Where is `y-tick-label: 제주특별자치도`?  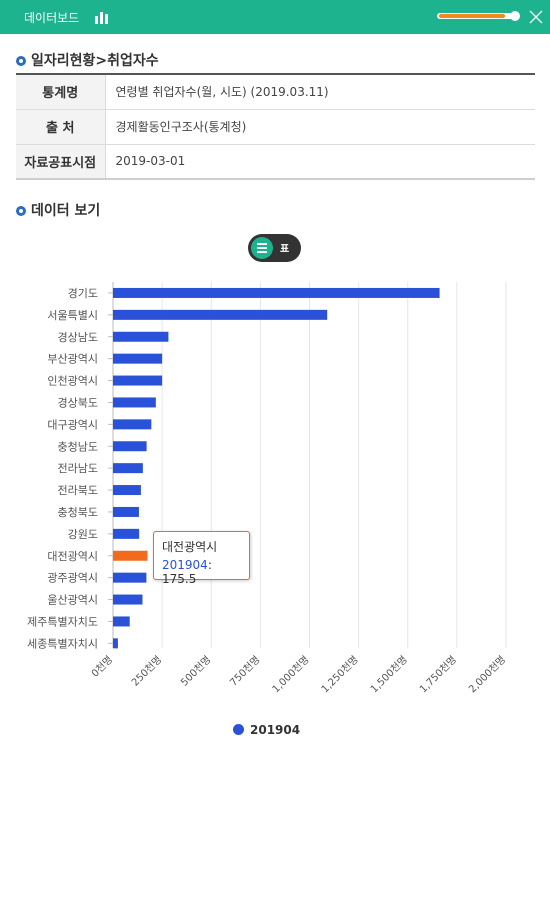 y-tick-label: 제주특별자치도 is located at coordinates (62, 621).